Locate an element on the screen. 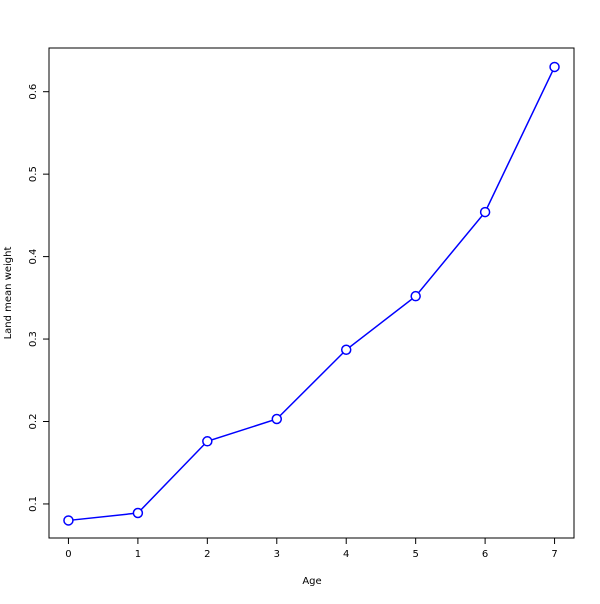 This screenshot has height=604, width=600. y-tick-label: 0.6 is located at coordinates (33, 92).